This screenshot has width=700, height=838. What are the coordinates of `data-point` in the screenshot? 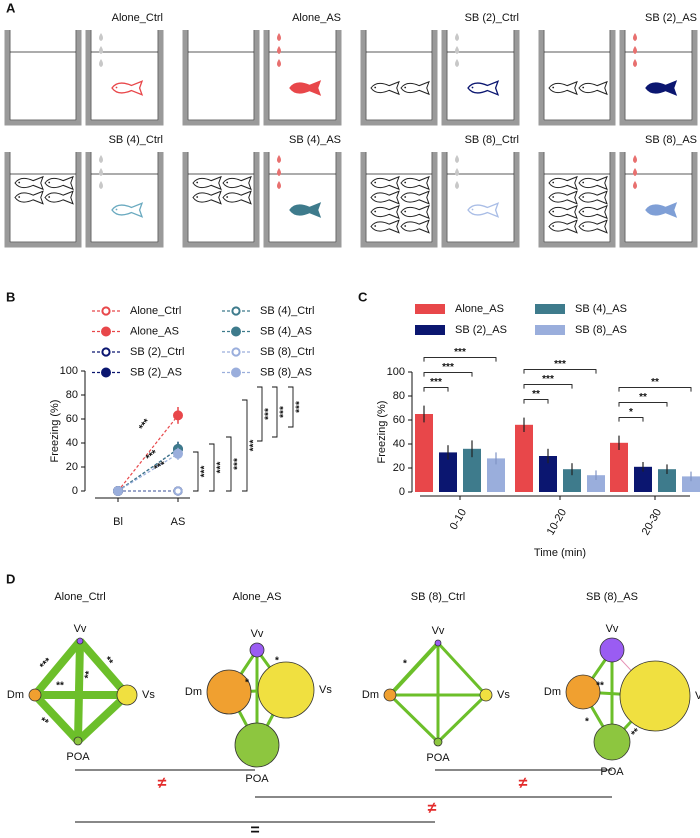 It's located at (178, 415).